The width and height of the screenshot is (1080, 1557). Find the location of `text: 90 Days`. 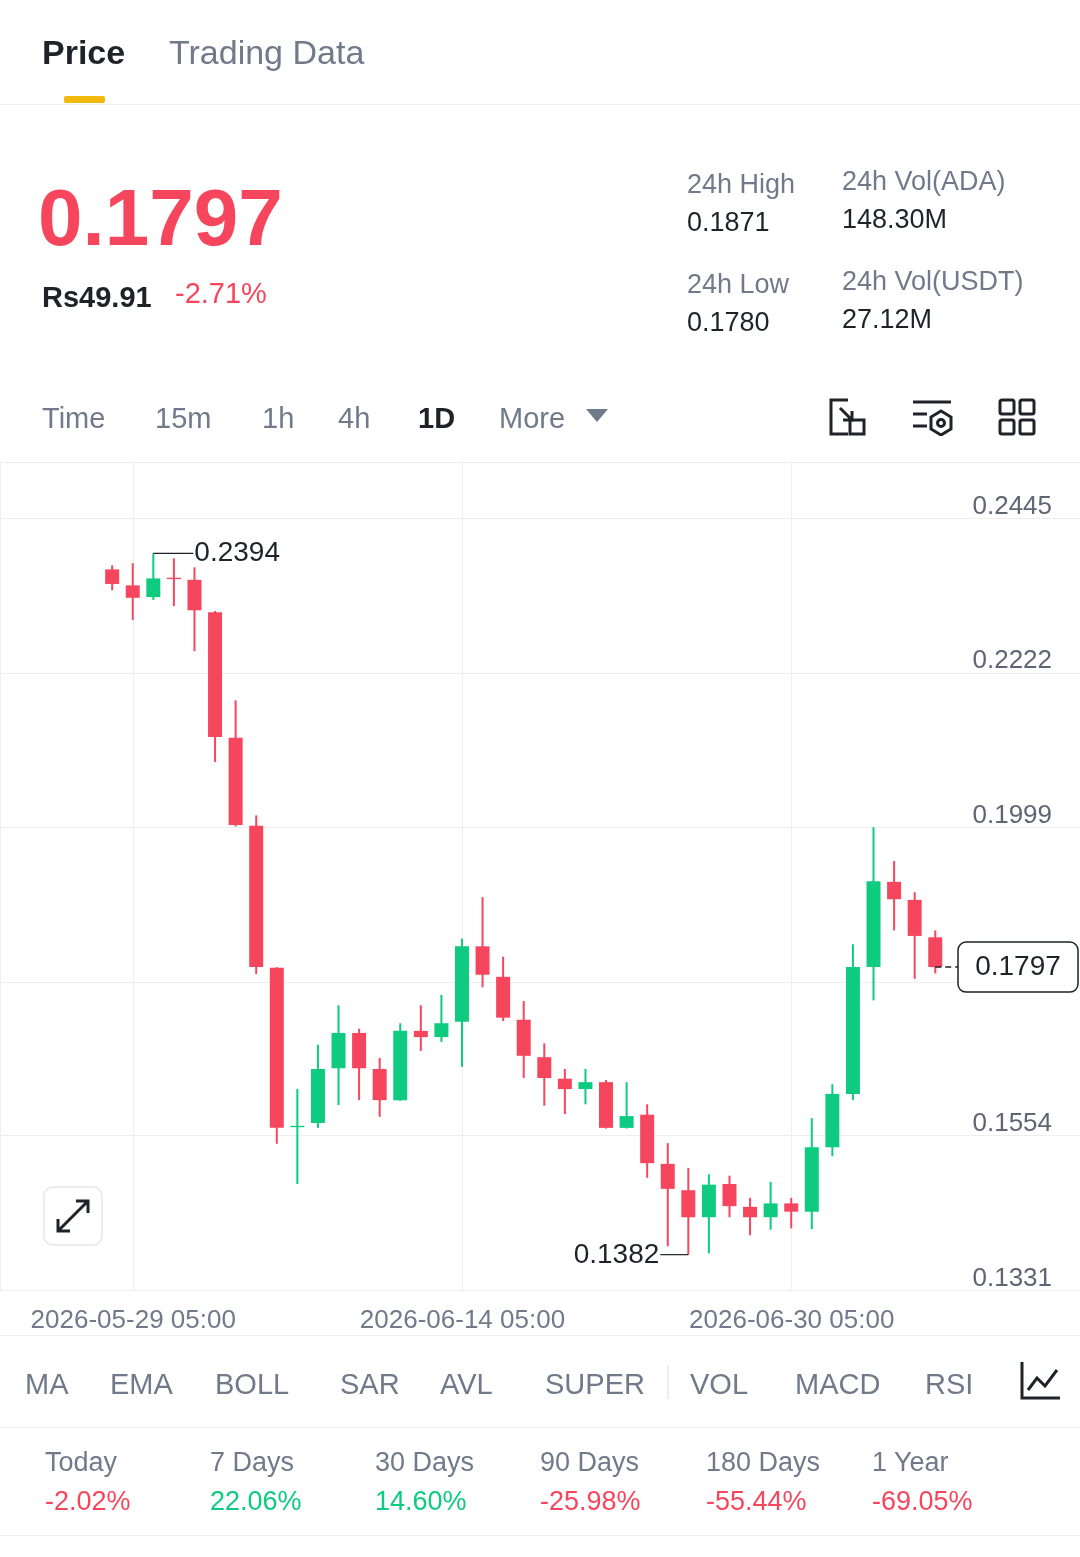

text: 90 Days is located at coordinates (590, 1462).